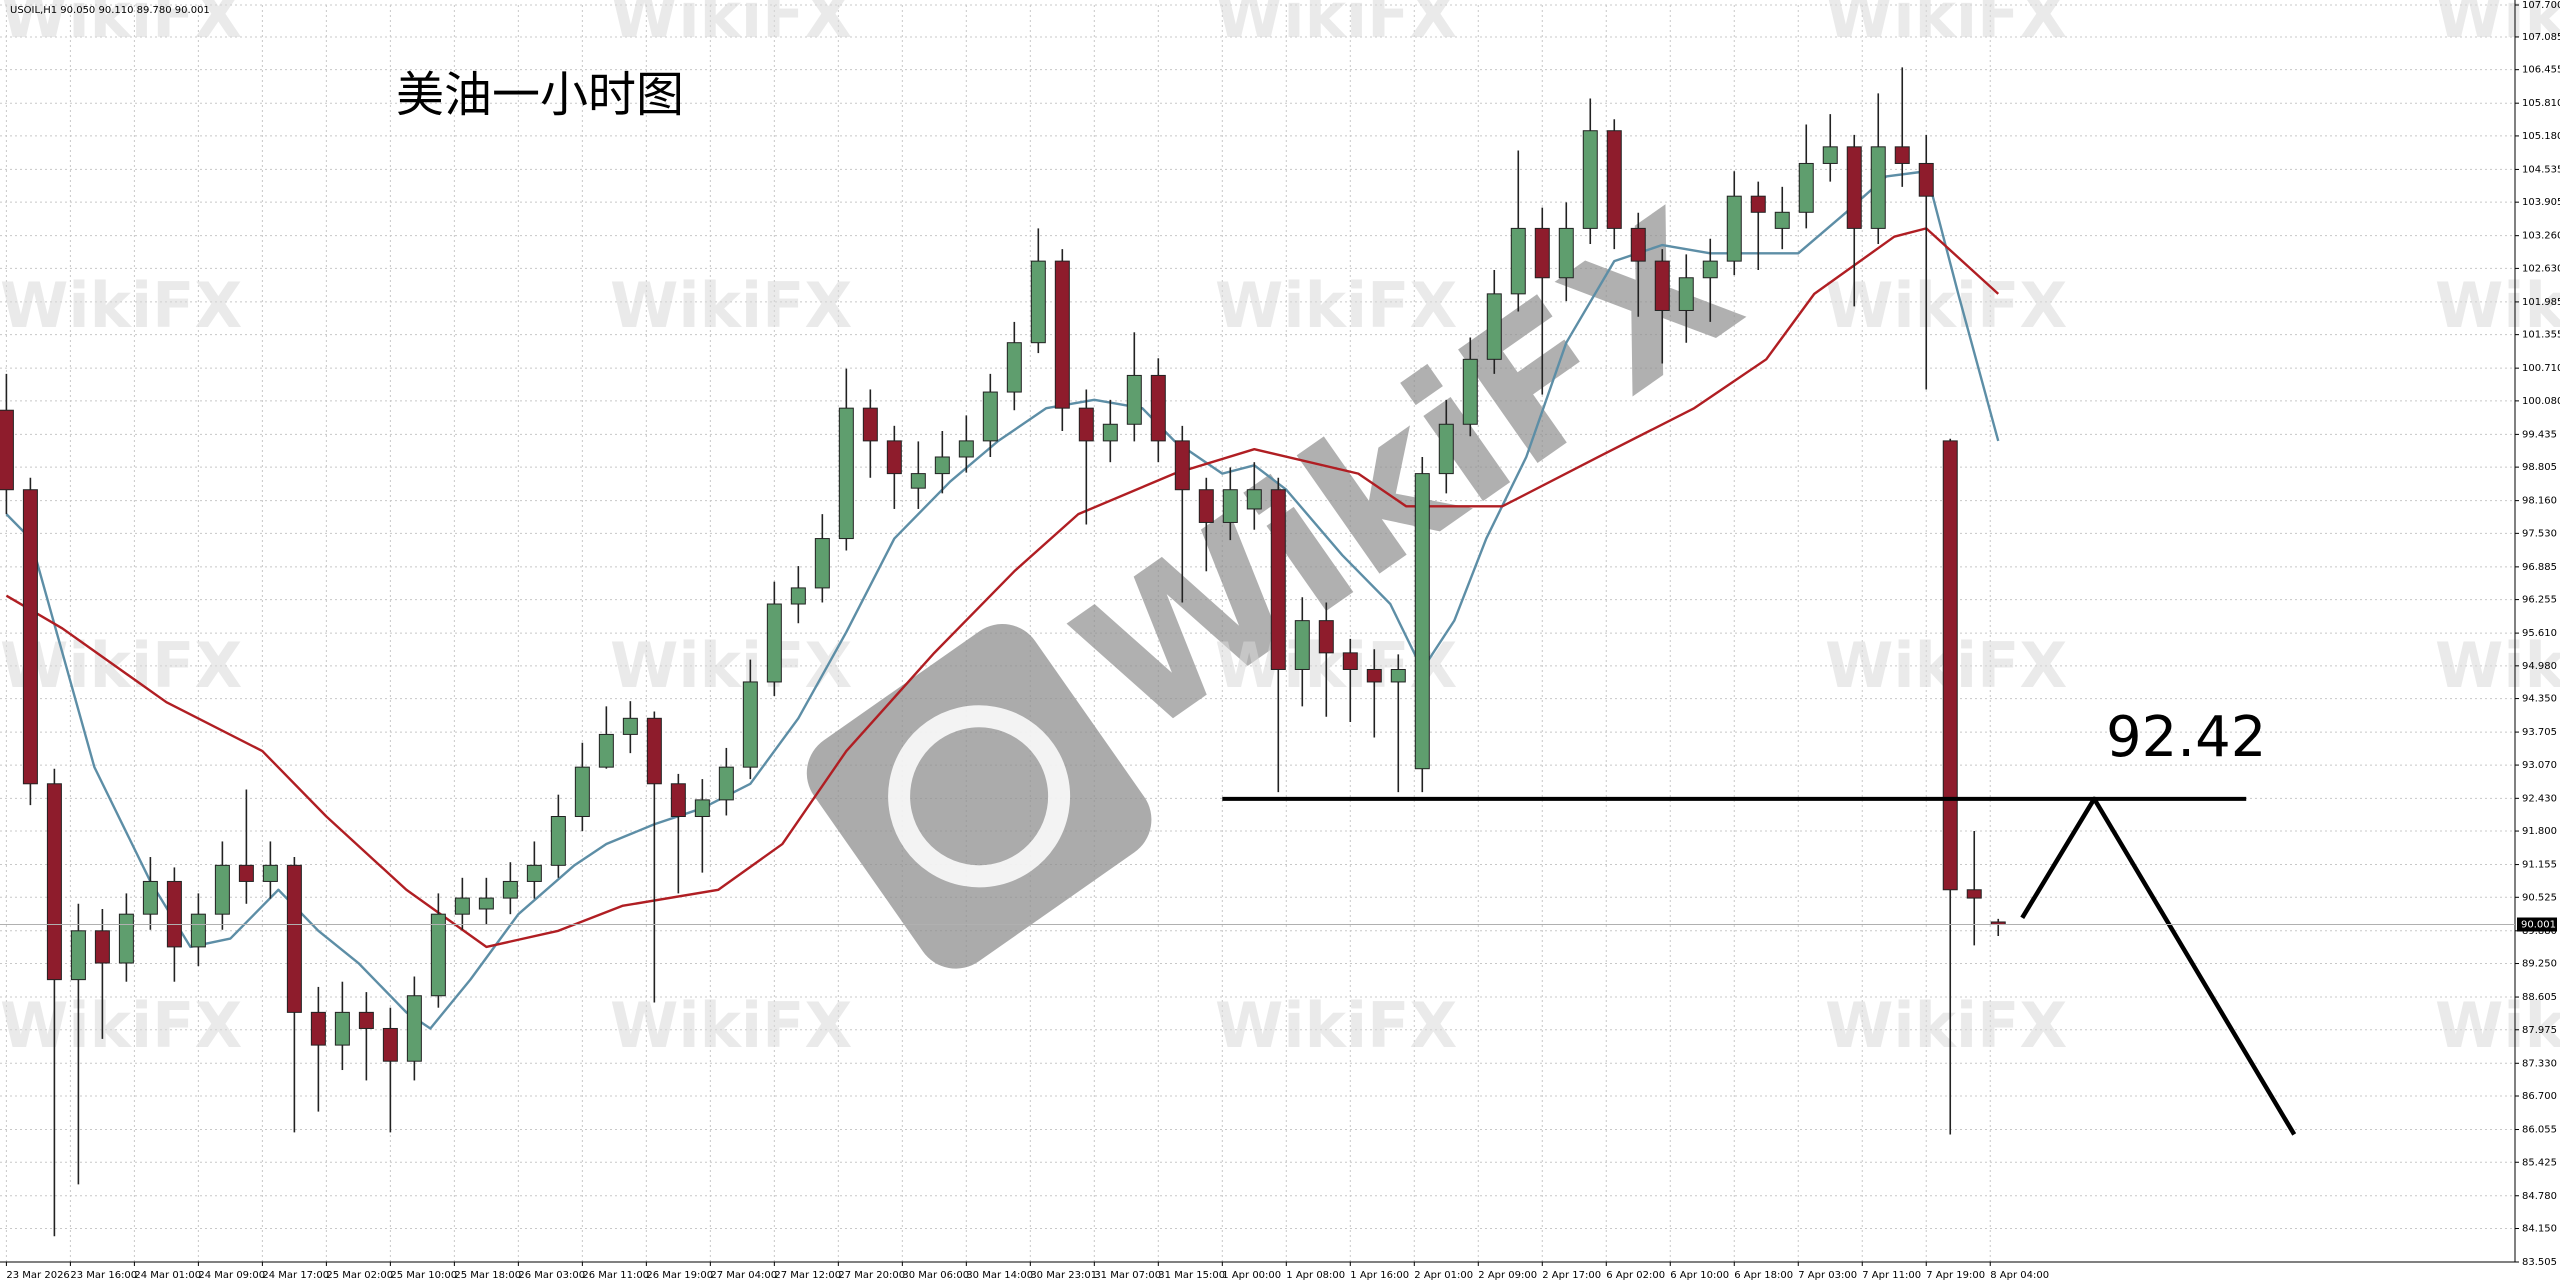 Image resolution: width=2560 pixels, height=1286 pixels. Describe the element at coordinates (2539, 831) in the screenshot. I see `y-tick-label: 91.800` at that location.